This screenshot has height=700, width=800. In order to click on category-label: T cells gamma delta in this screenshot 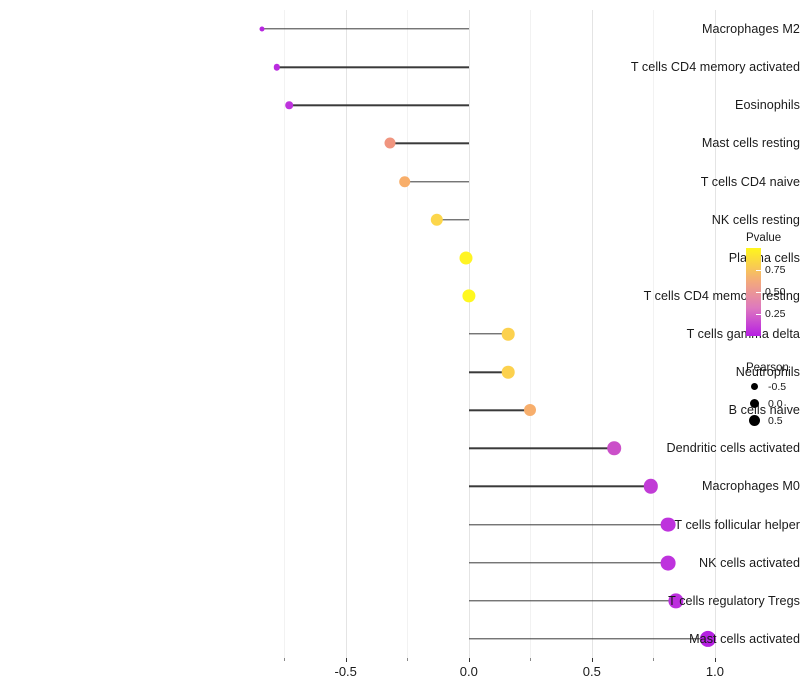, I will do `click(743, 334)`.